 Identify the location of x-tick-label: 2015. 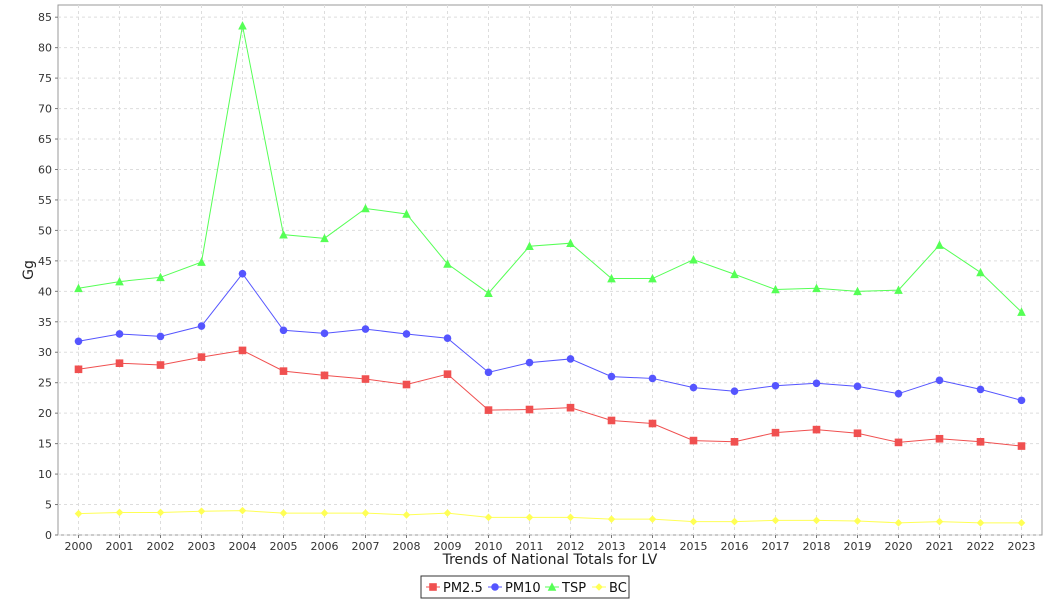
(694, 546).